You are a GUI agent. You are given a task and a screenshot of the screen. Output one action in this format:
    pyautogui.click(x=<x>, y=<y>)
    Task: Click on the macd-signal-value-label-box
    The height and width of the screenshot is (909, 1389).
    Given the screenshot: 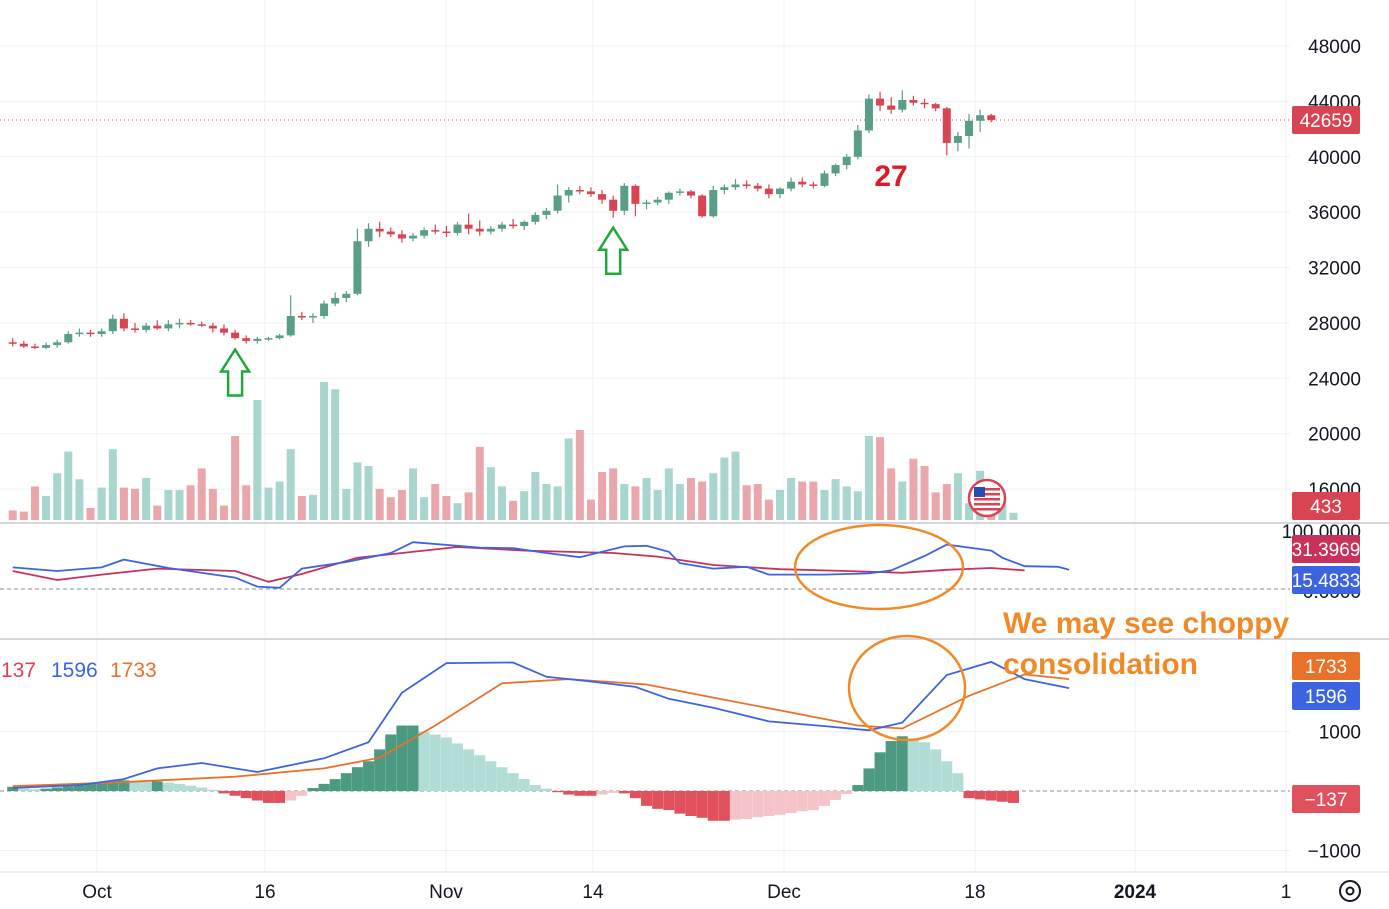 What is the action you would take?
    pyautogui.click(x=1326, y=666)
    